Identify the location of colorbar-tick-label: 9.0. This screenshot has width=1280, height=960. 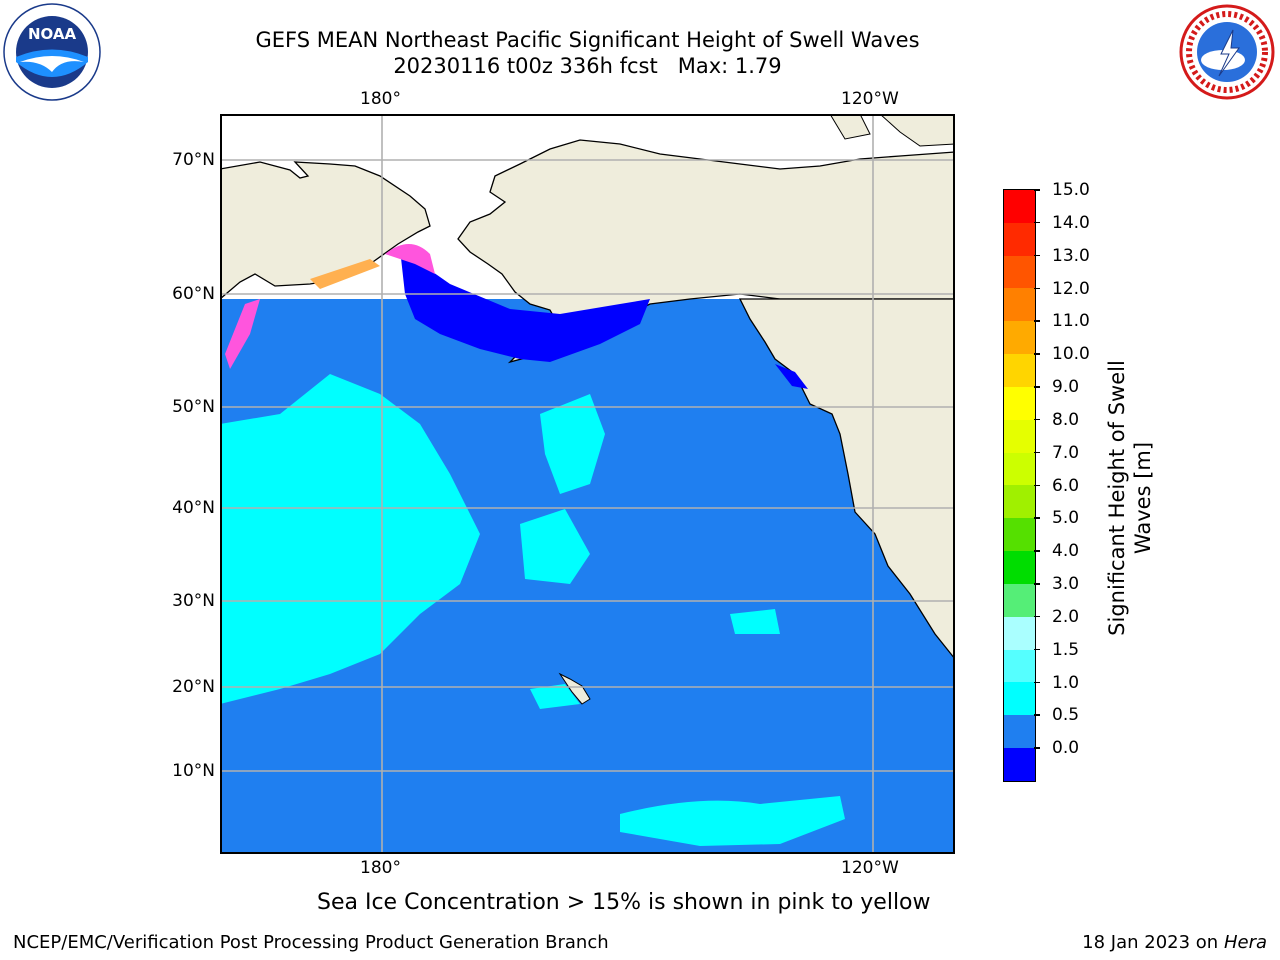
(1066, 387).